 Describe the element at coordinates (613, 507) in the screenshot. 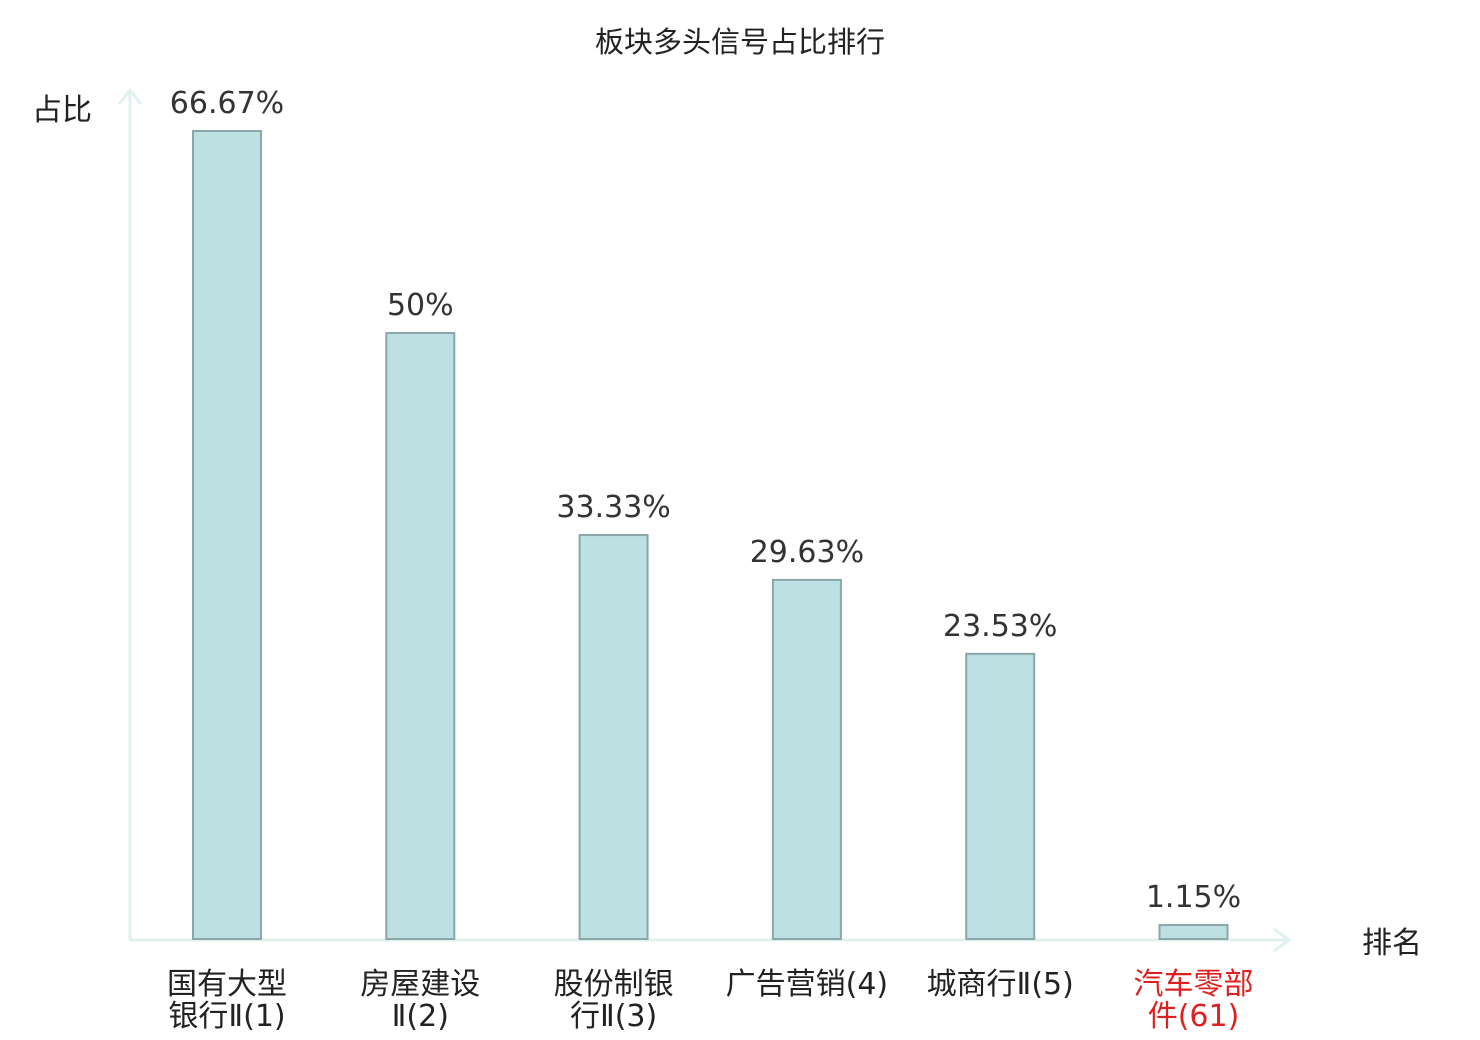

I see `value-label-3: 33.33%` at that location.